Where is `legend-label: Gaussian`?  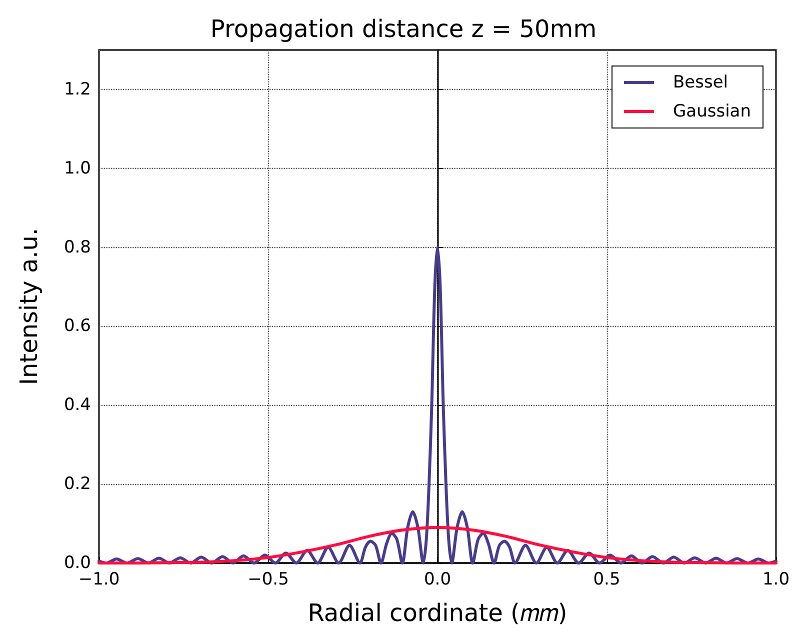 legend-label: Gaussian is located at coordinates (712, 112).